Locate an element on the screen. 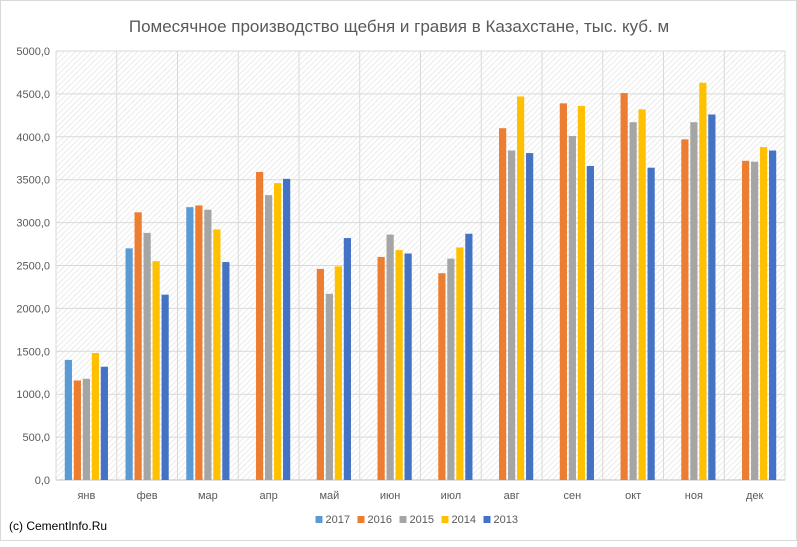 The height and width of the screenshot is (547, 797). bar-2013-мар is located at coordinates (226, 371).